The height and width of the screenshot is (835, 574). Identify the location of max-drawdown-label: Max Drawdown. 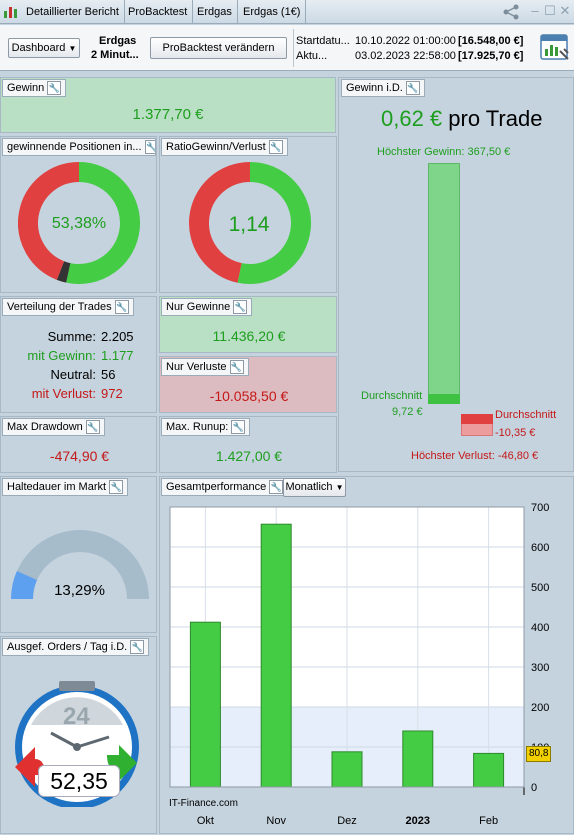
(45, 427).